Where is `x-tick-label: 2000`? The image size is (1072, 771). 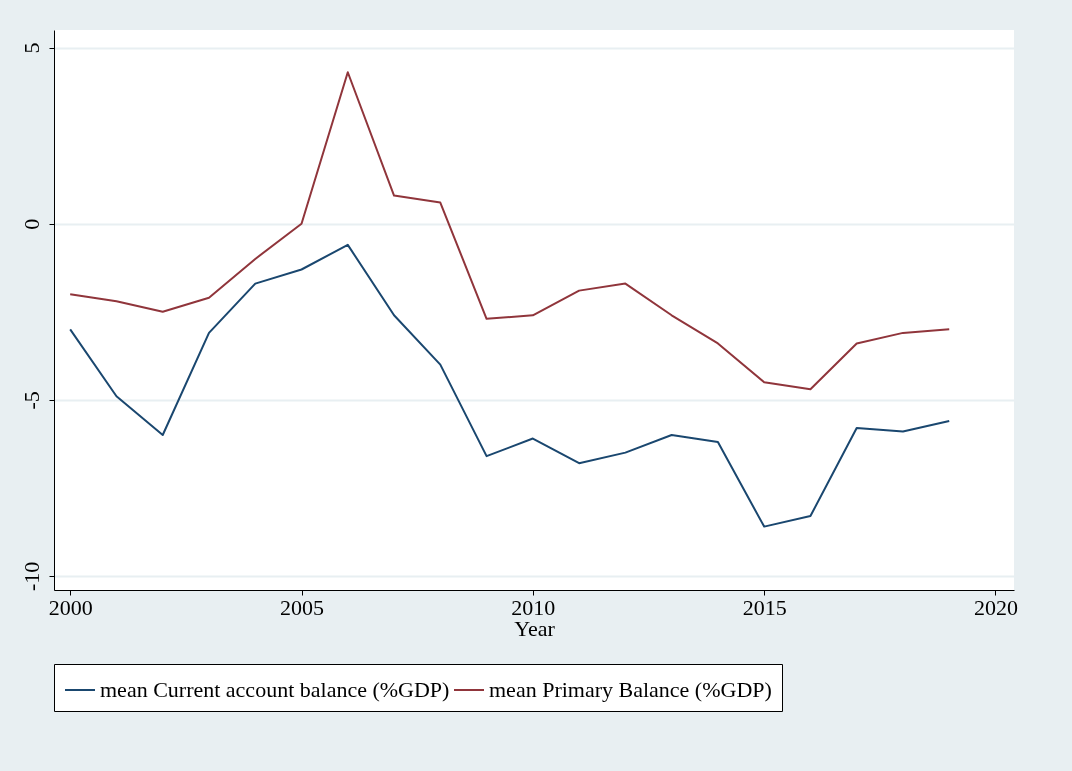
x-tick-label: 2000 is located at coordinates (70, 607).